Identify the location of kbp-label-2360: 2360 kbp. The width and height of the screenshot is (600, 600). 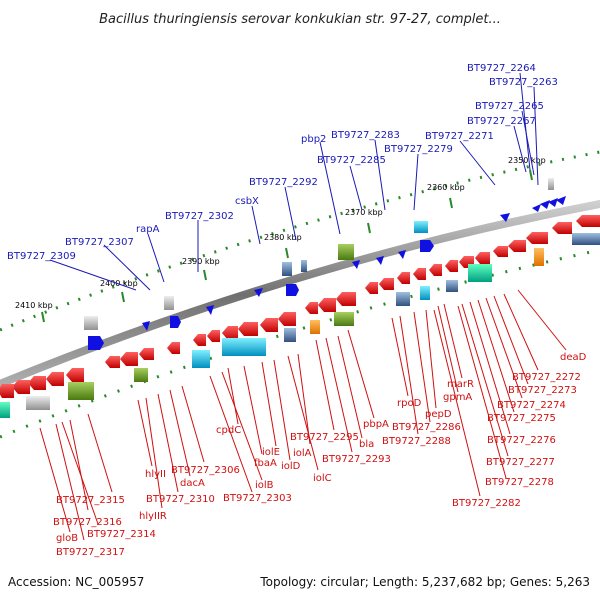
(446, 187).